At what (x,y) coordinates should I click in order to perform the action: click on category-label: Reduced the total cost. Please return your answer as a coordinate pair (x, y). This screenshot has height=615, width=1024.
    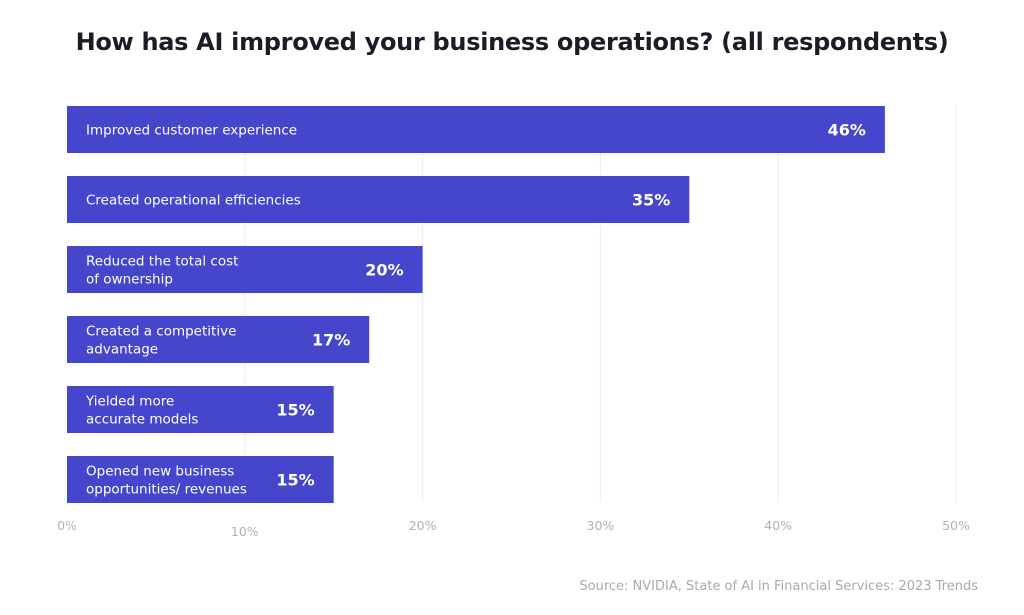
    Looking at the image, I should click on (162, 262).